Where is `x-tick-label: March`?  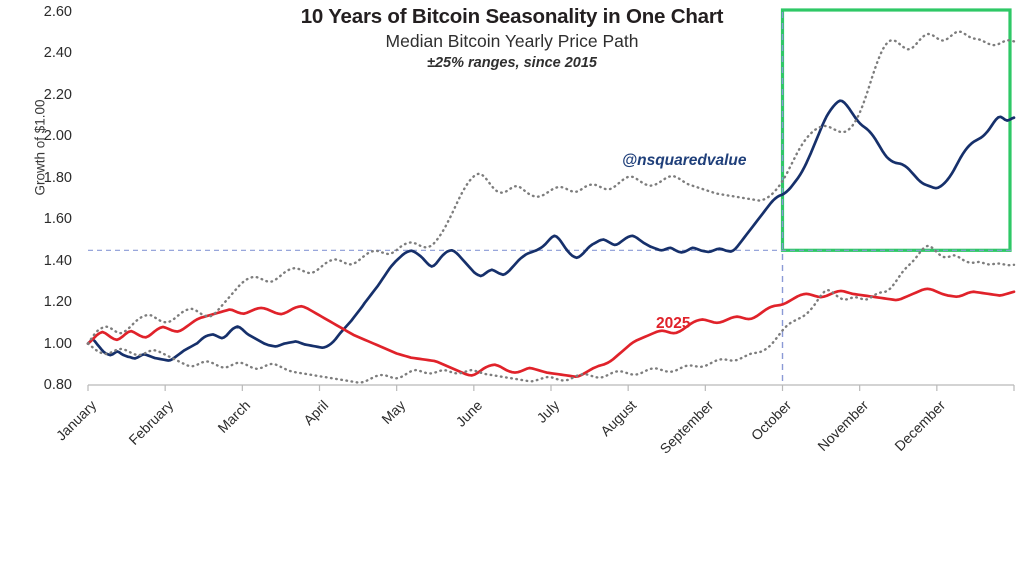
x-tick-label: March is located at coordinates (234, 416).